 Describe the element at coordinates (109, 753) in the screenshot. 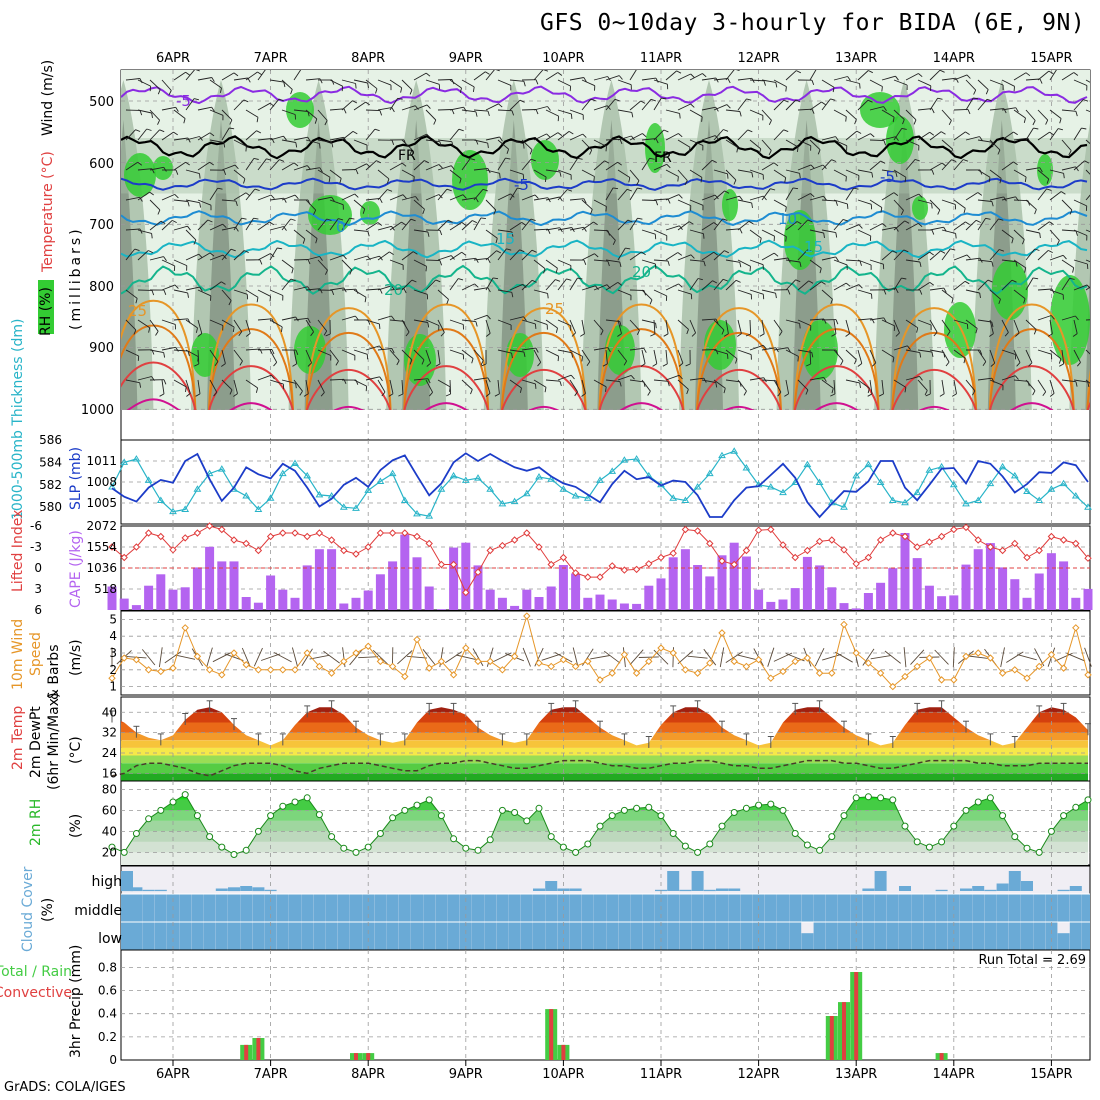

I see `y-tick-label: 24` at that location.